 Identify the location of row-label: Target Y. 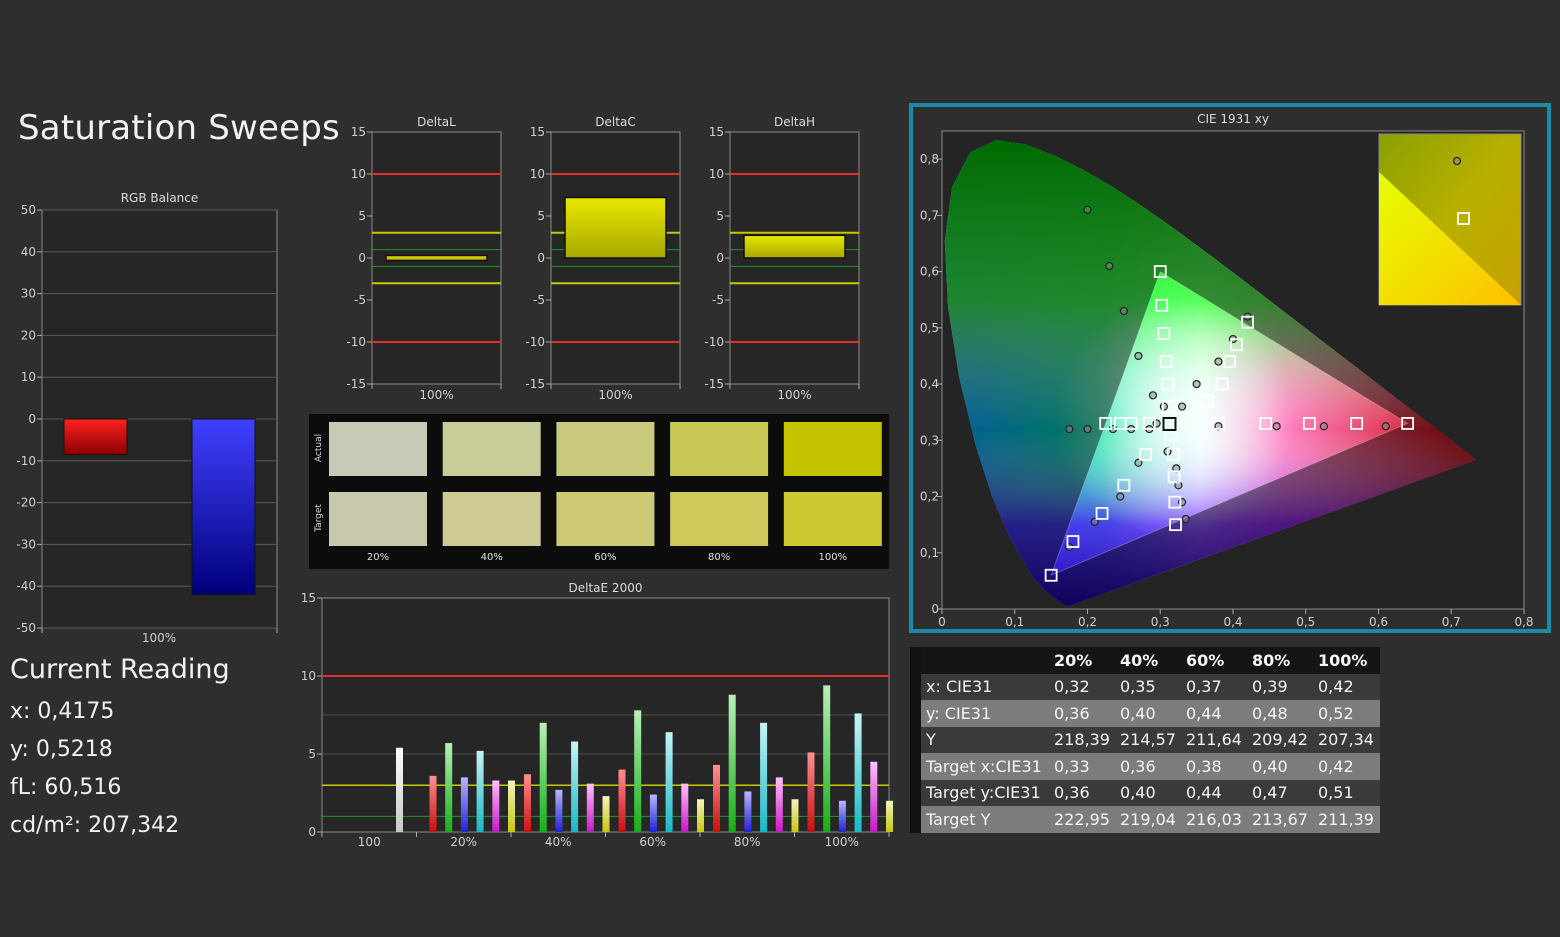
(985, 819).